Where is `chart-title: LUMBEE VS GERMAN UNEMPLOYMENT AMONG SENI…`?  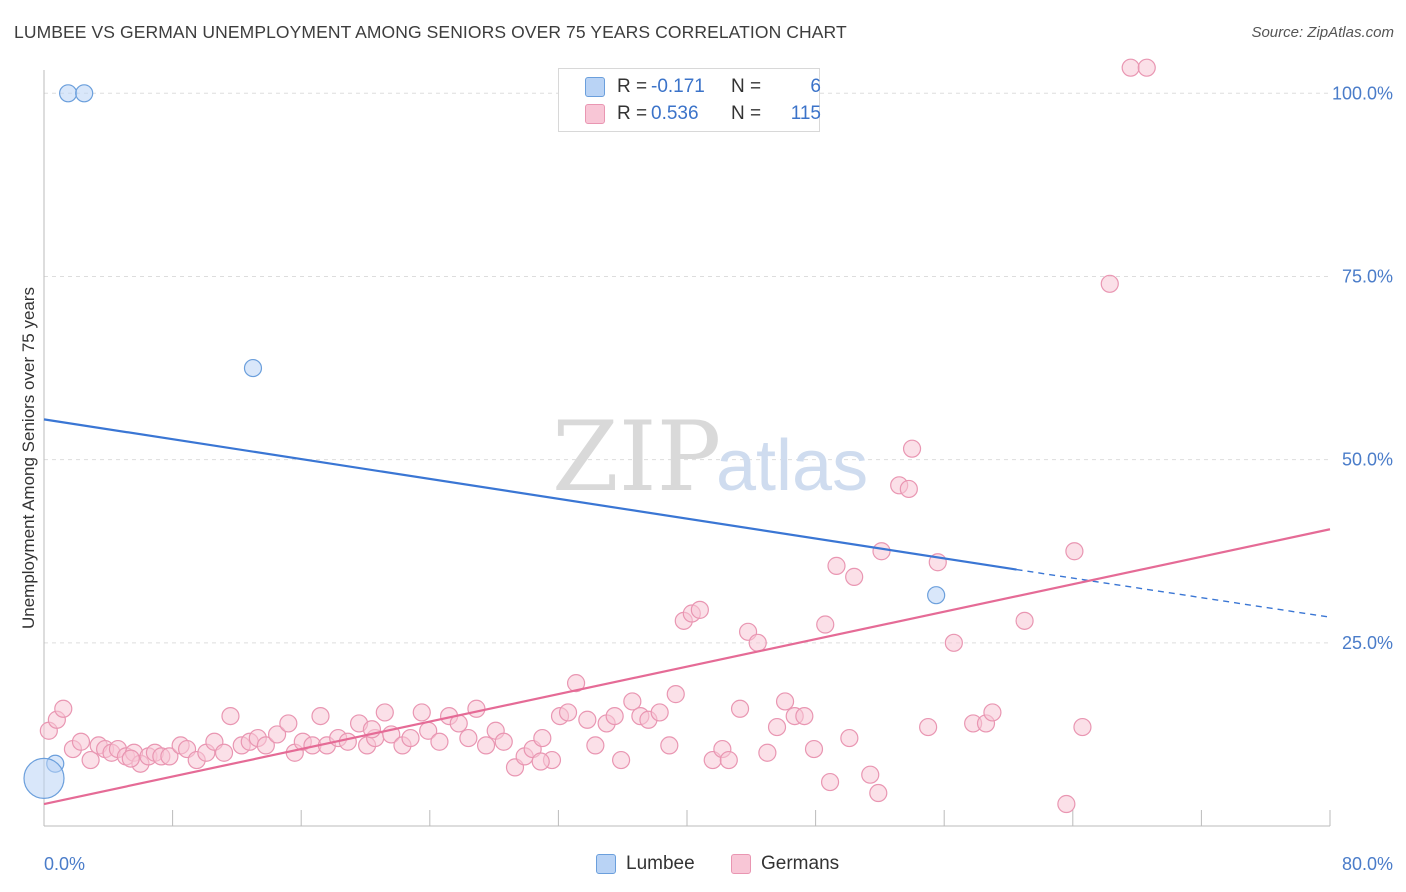
chart-title: LUMBEE VS GERMAN UNEMPLOYMENT AMONG SENI… is located at coordinates (430, 32).